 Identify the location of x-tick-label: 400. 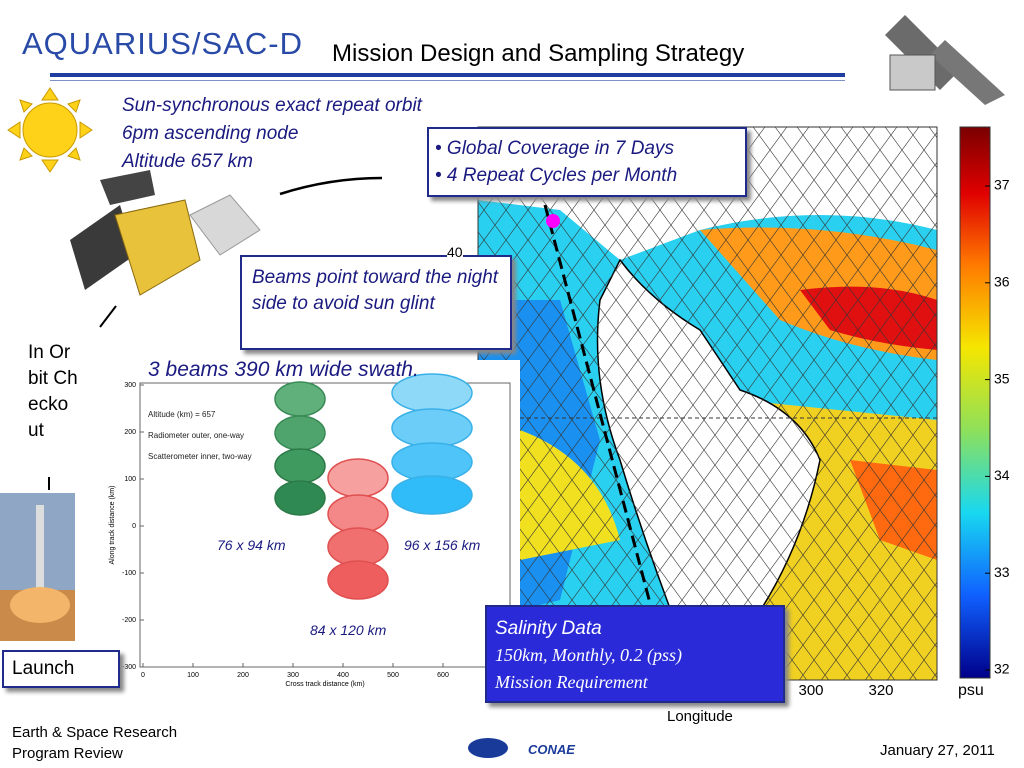
(343, 675).